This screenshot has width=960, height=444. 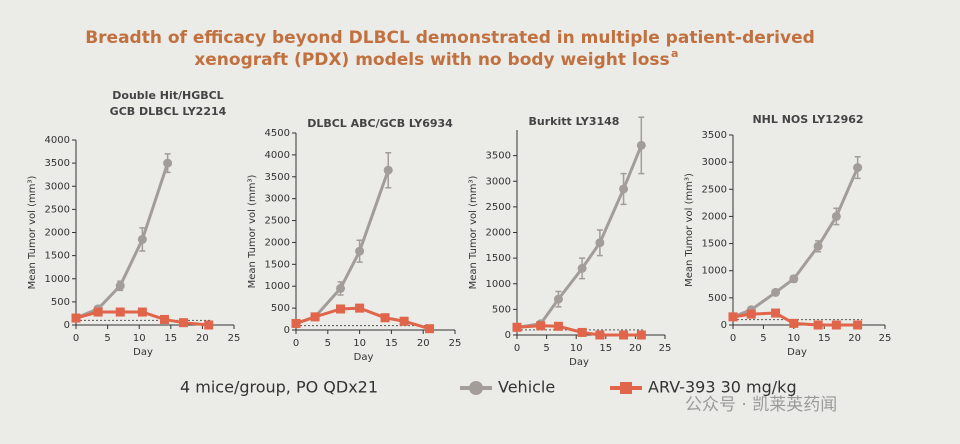 I want to click on chart-title: Burkitt LY3148, so click(x=574, y=121).